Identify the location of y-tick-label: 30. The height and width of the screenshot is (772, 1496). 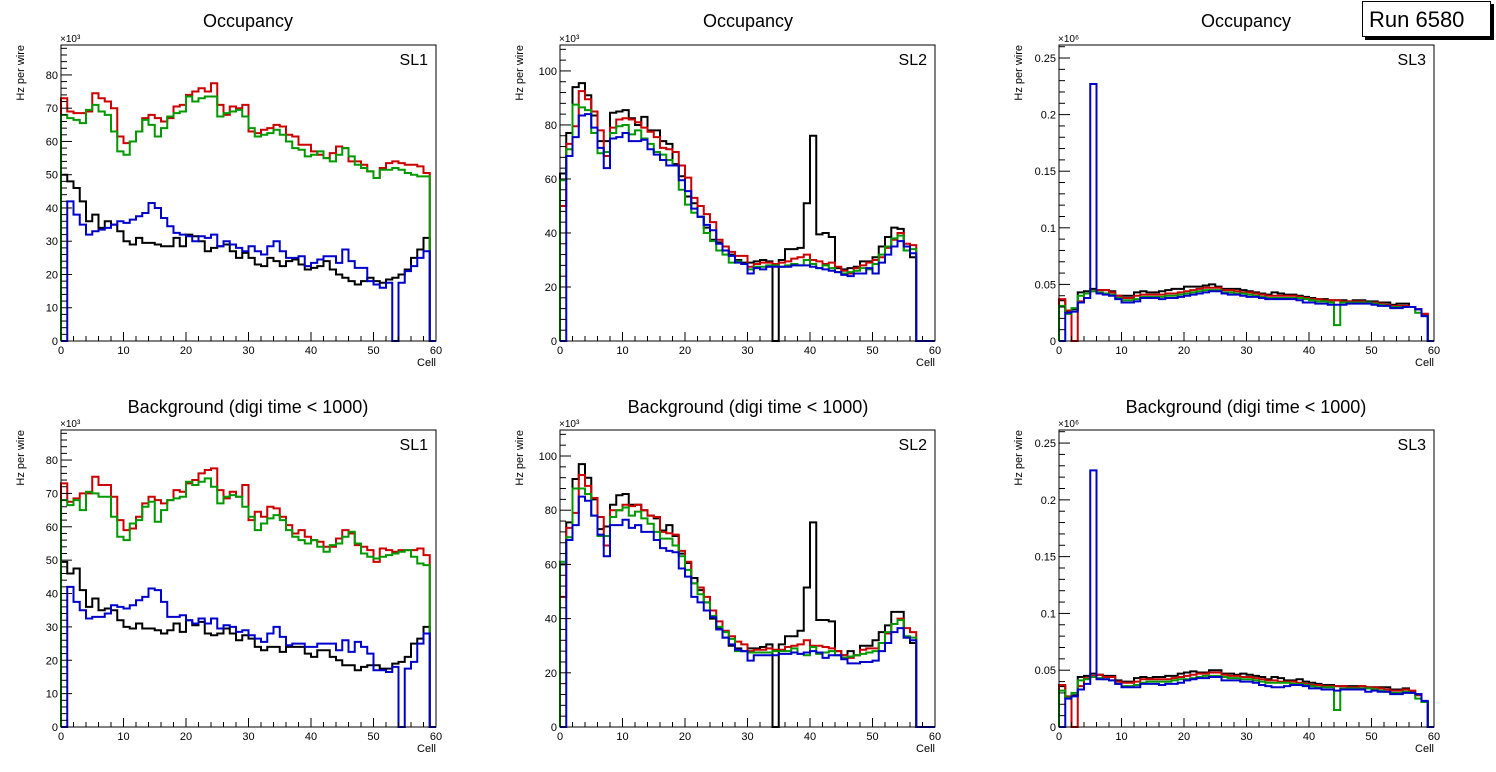
(52, 242).